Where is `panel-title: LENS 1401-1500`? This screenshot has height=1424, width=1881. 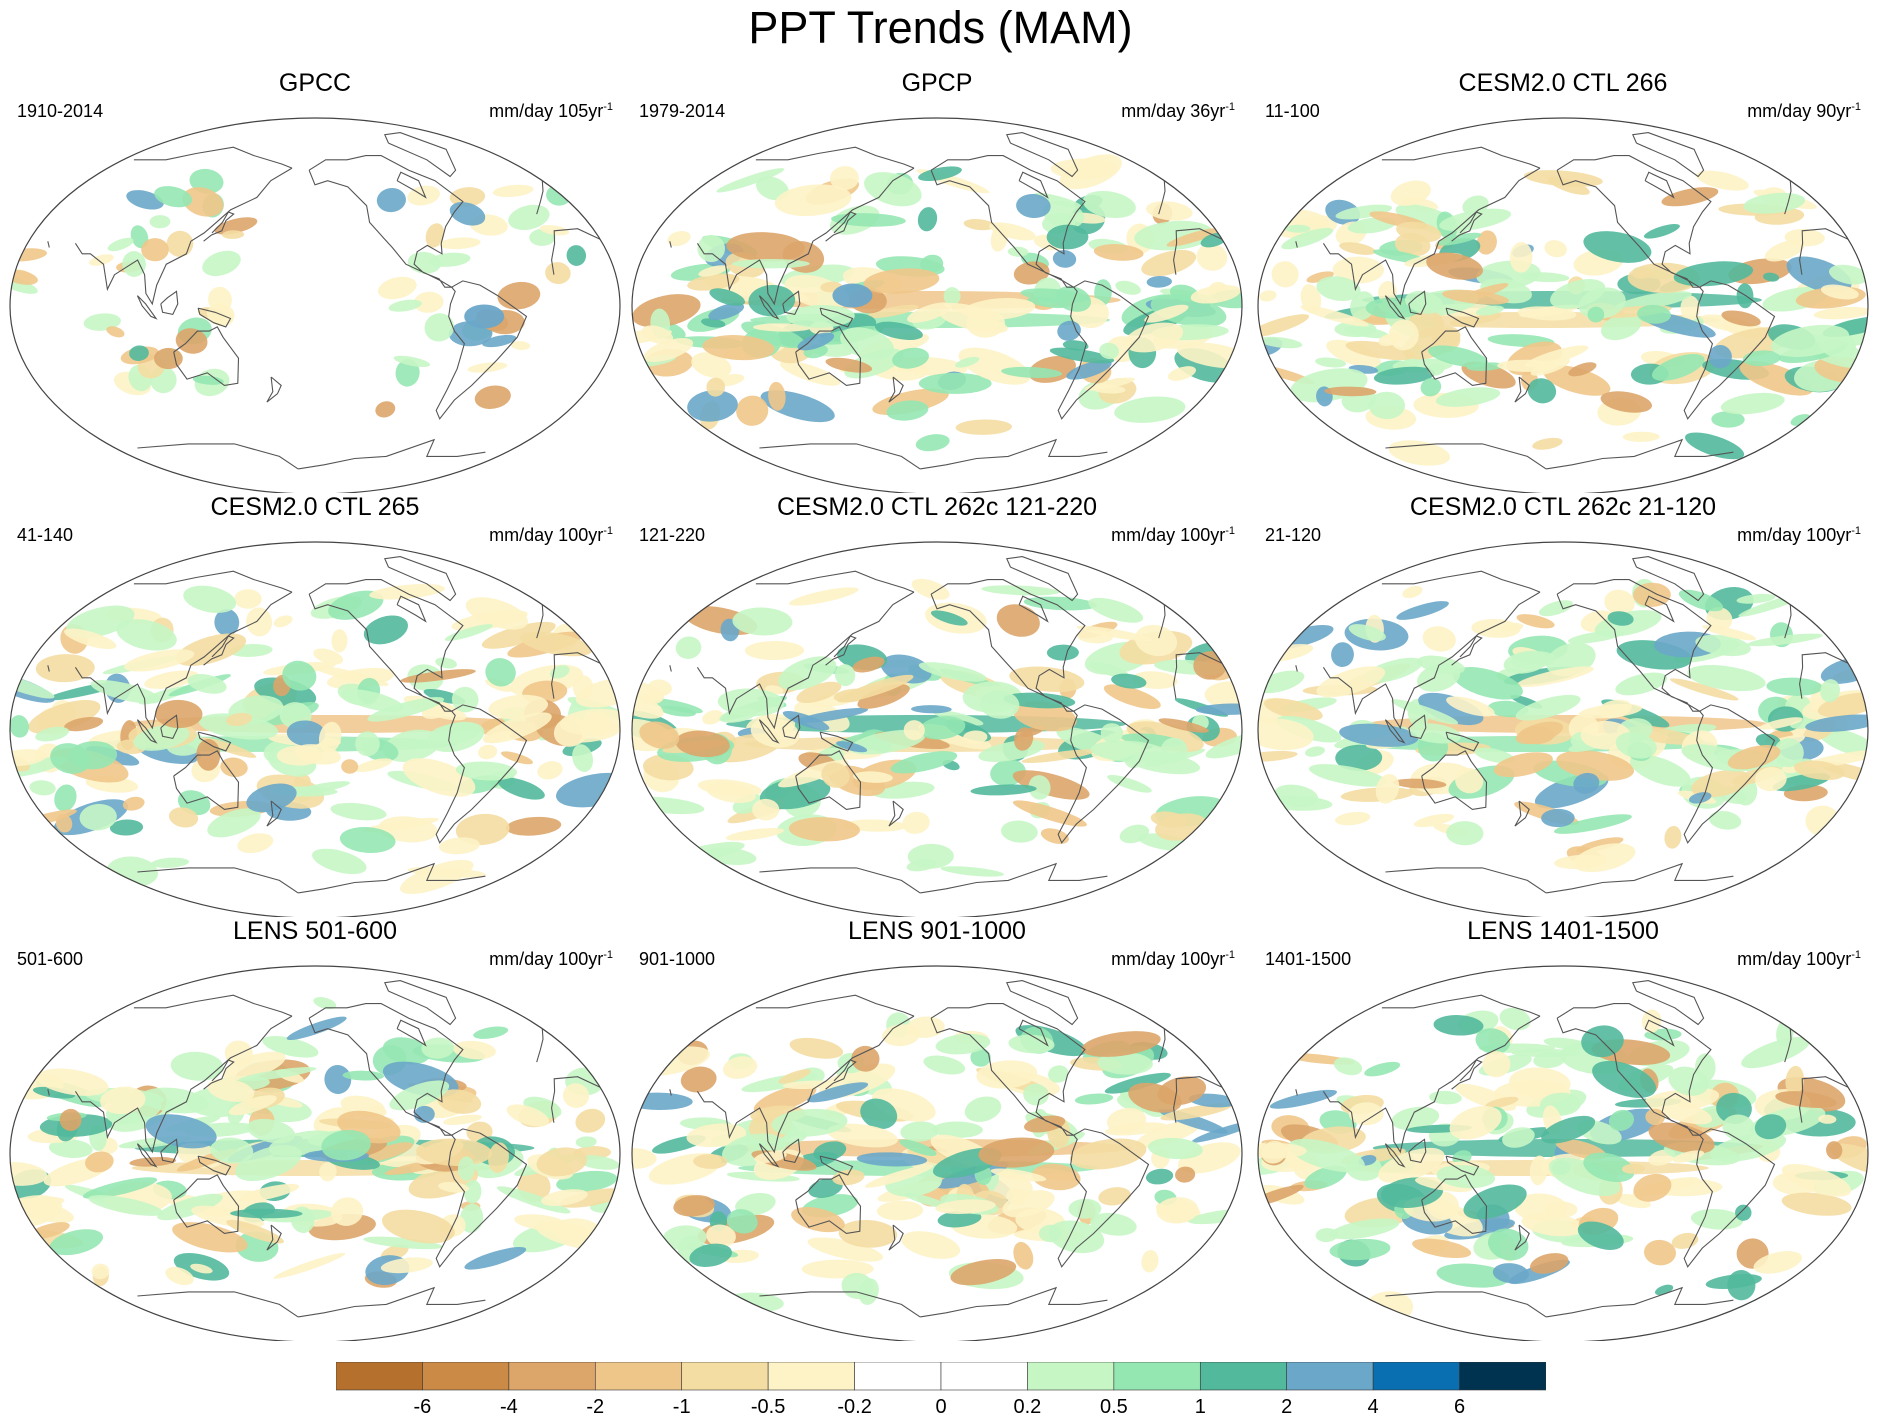 panel-title: LENS 1401-1500 is located at coordinates (1563, 931).